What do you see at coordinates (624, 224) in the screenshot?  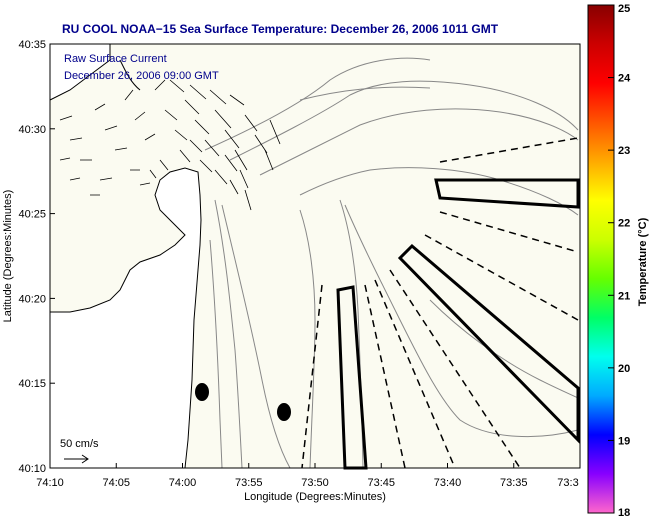 I see `colorbar-tick-label: 22` at bounding box center [624, 224].